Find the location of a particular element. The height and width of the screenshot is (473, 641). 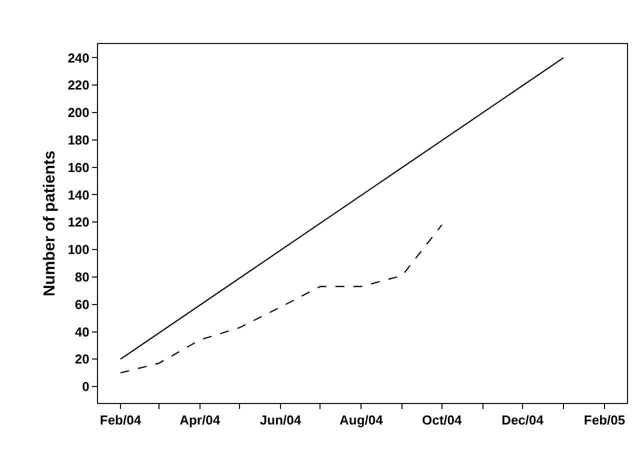

y-tick-label: 180 is located at coordinates (79, 140).